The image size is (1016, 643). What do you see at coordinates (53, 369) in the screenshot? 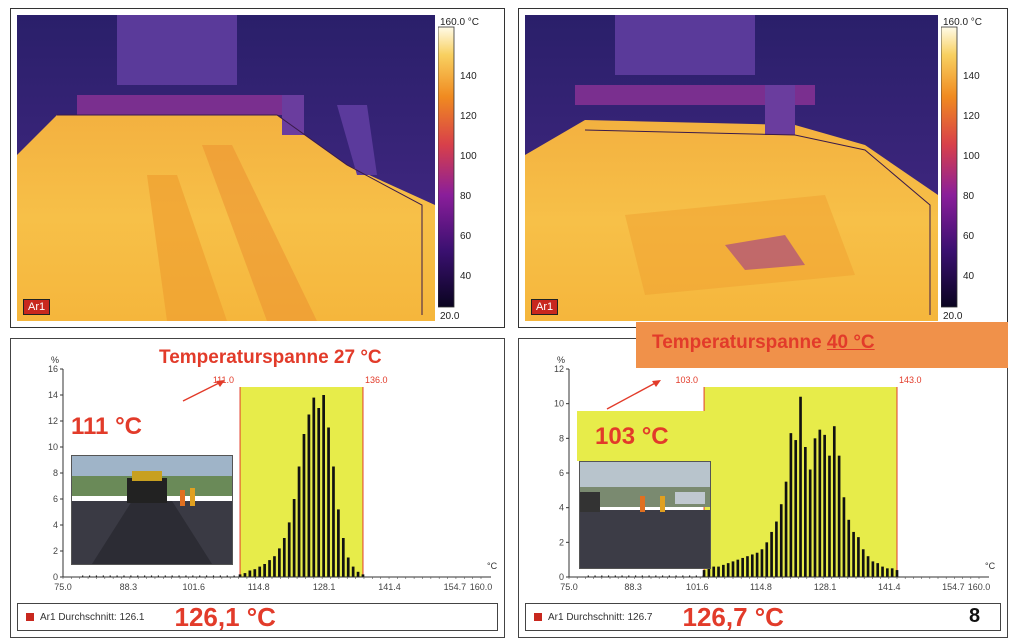
I see `y-tick-label: 16` at bounding box center [53, 369].